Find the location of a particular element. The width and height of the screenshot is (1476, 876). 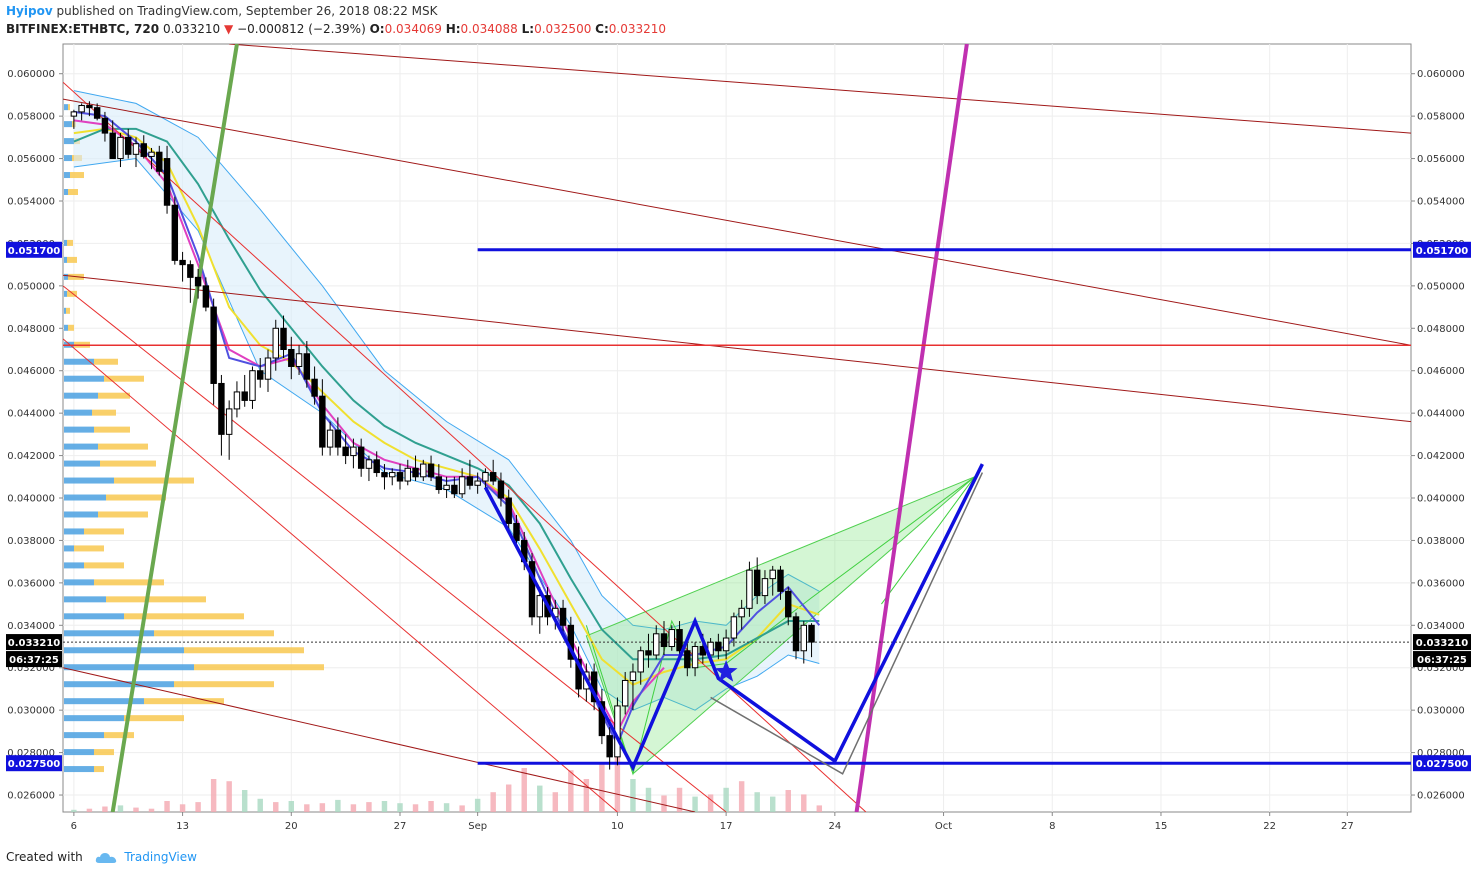

created-with-text: Created with is located at coordinates (44, 857).